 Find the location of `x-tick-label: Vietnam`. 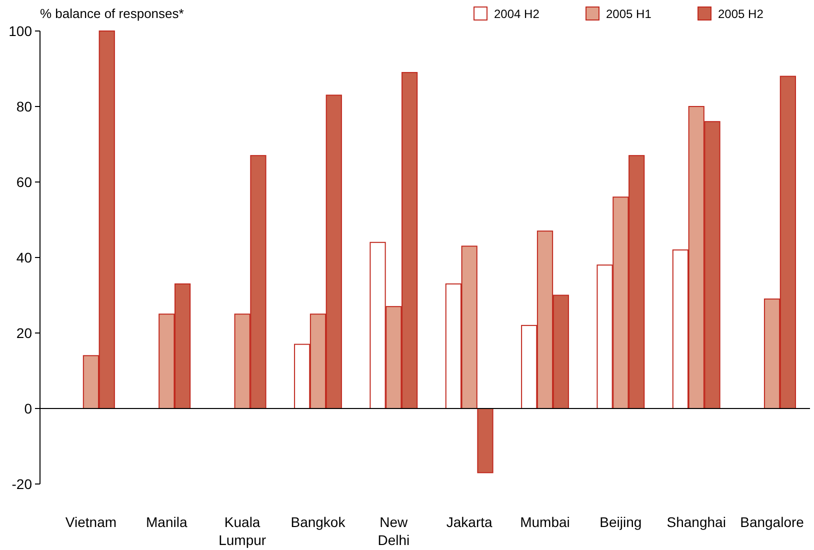

x-tick-label: Vietnam is located at coordinates (91, 522).